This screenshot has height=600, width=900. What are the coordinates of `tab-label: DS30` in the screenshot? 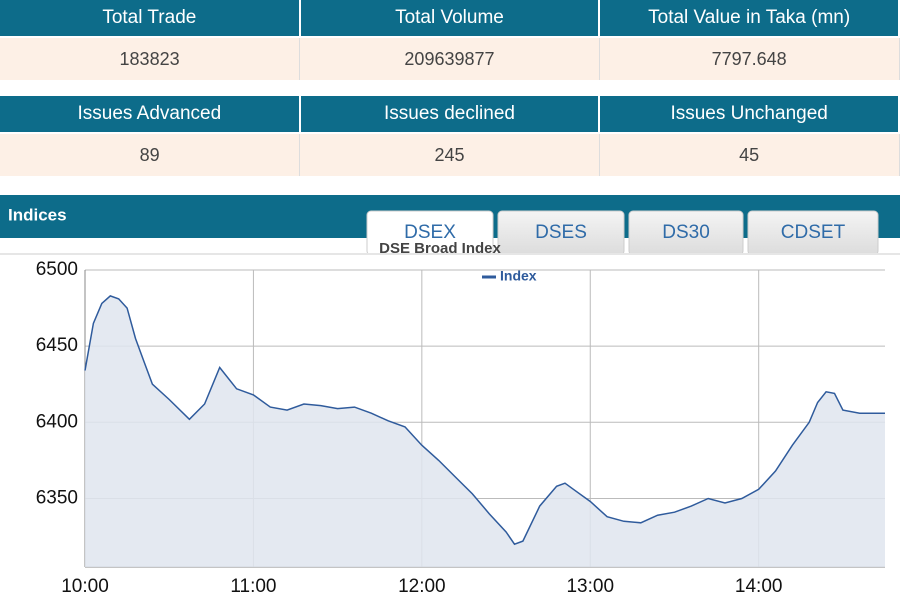 It's located at (686, 232).